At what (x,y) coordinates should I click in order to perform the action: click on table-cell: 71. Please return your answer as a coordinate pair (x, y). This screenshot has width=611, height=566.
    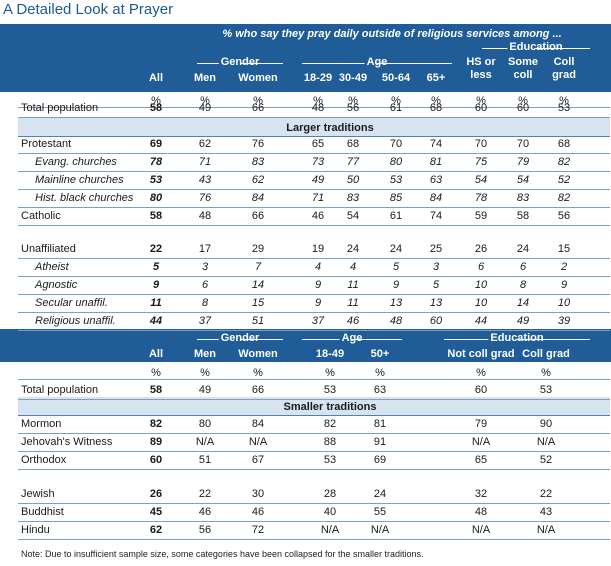
    Looking at the image, I should click on (205, 162).